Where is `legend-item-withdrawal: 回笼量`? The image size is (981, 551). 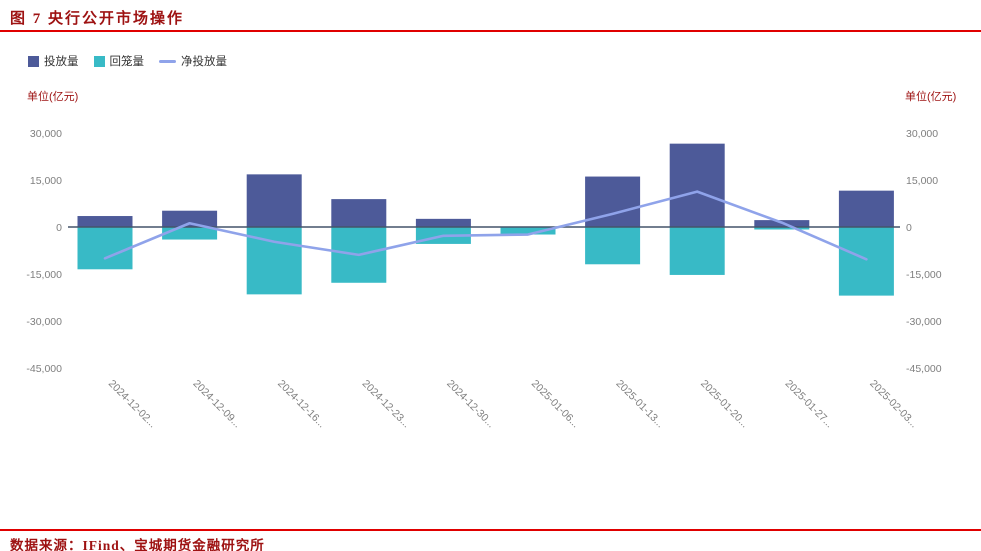 legend-item-withdrawal: 回笼量 is located at coordinates (119, 61).